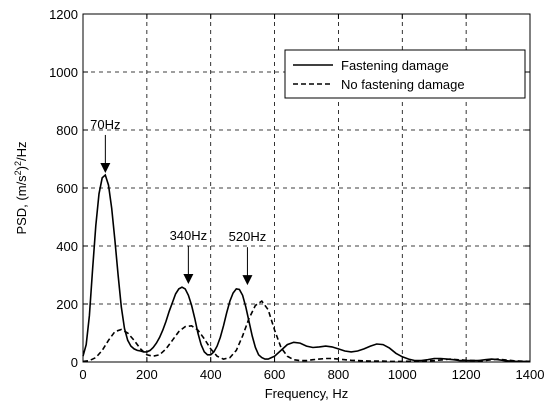  I want to click on x-axis-label: Frequency, Hz, so click(307, 393).